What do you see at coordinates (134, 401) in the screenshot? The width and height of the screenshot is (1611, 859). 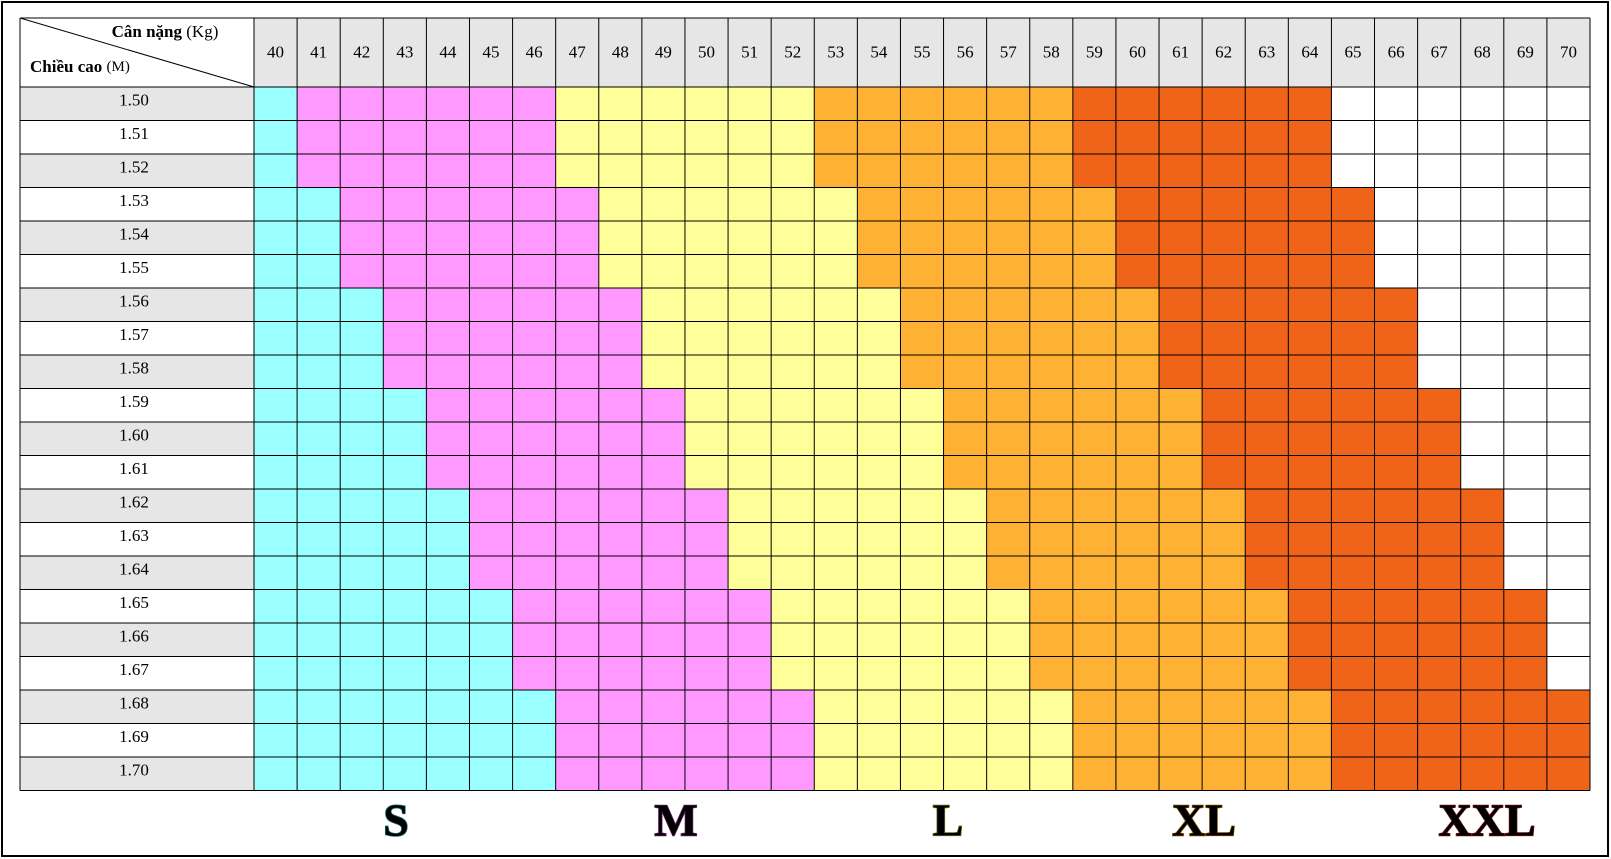 I see `row-header: 1.59` at bounding box center [134, 401].